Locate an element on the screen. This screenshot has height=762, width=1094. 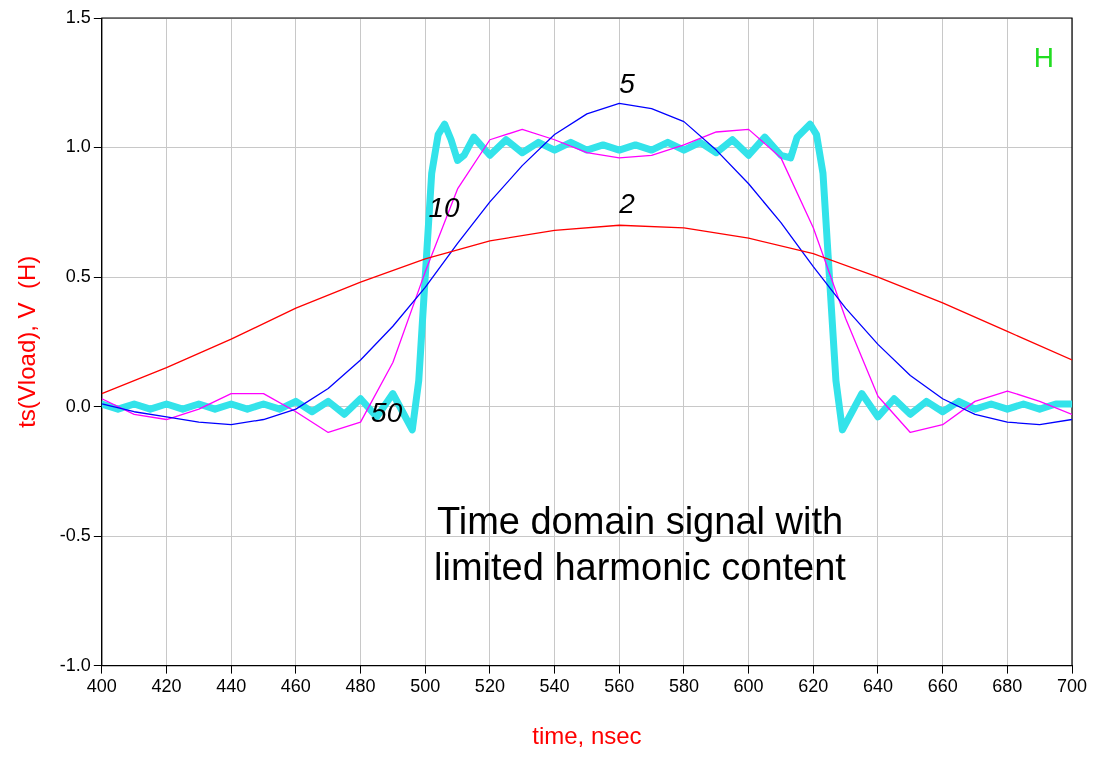
x-tick-label: 460 is located at coordinates (295, 686).